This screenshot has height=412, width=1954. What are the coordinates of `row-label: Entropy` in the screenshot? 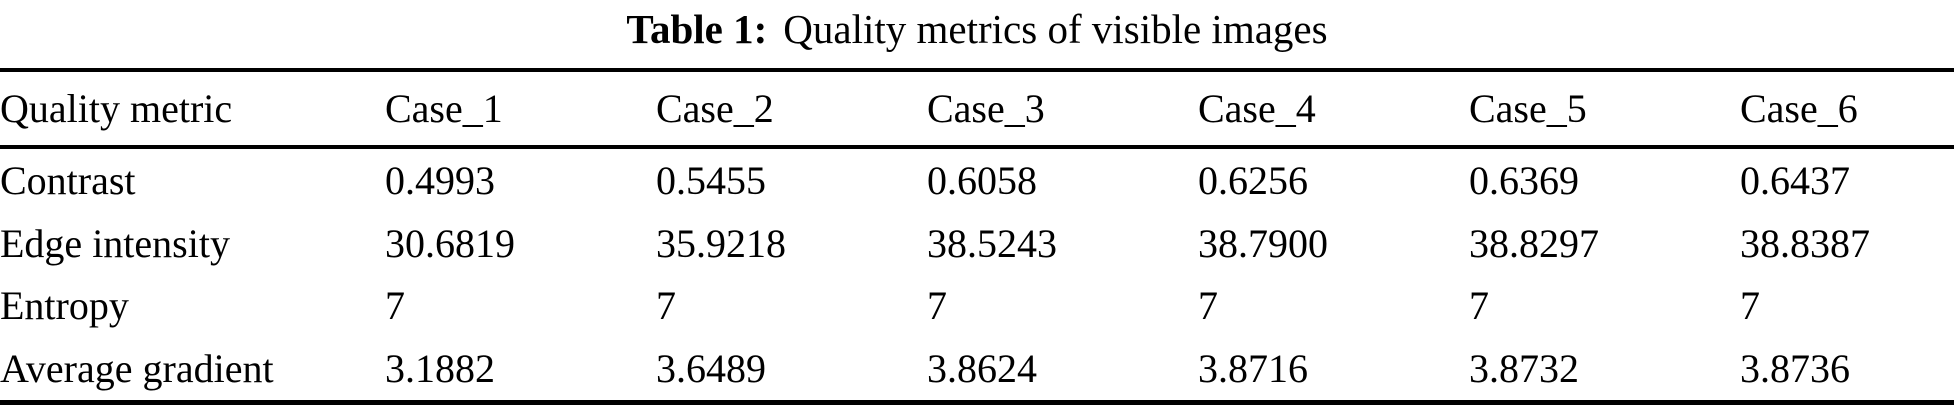 It's located at (64, 306).